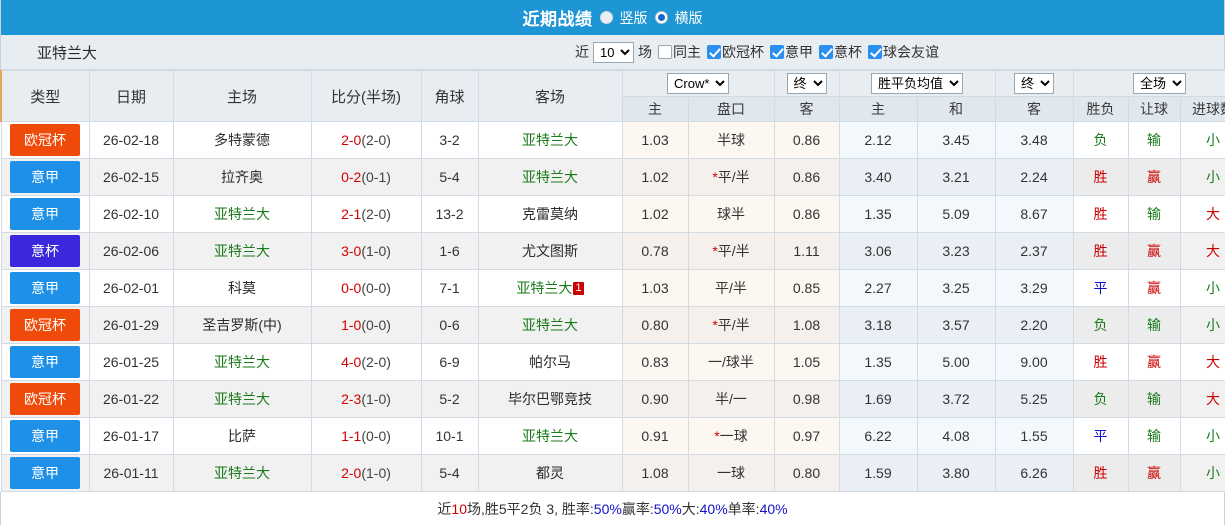  I want to click on home-team-name: 比萨, so click(242, 436).